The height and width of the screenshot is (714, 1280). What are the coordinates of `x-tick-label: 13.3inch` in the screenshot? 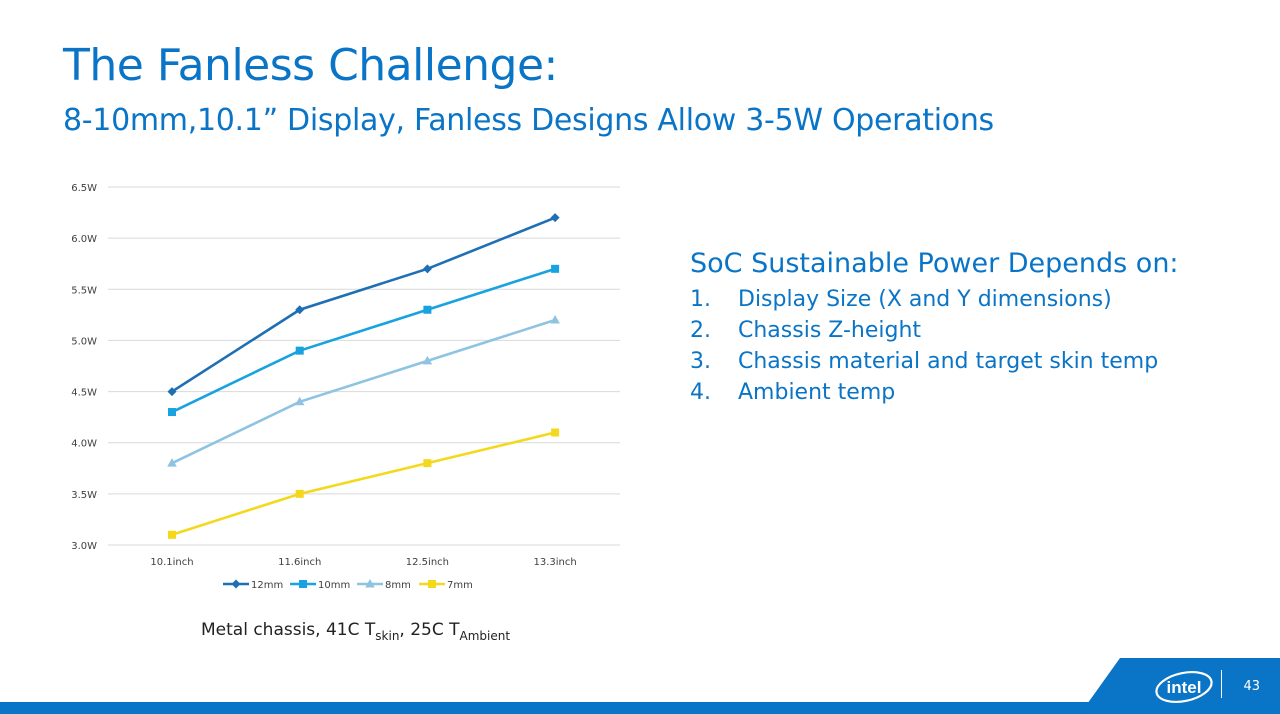 It's located at (554, 562).